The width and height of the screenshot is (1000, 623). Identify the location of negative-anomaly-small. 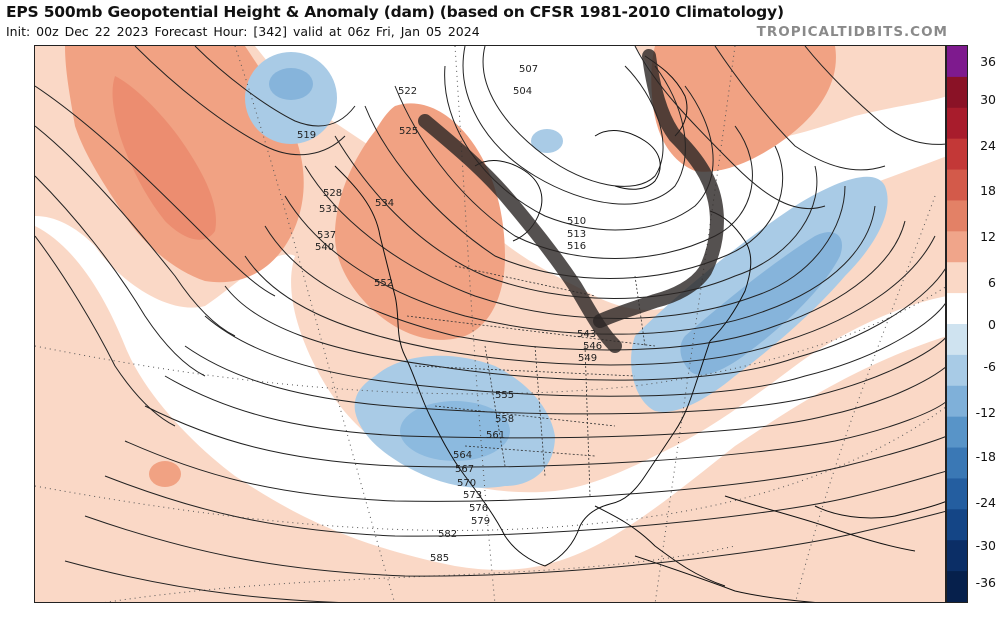
(547, 141).